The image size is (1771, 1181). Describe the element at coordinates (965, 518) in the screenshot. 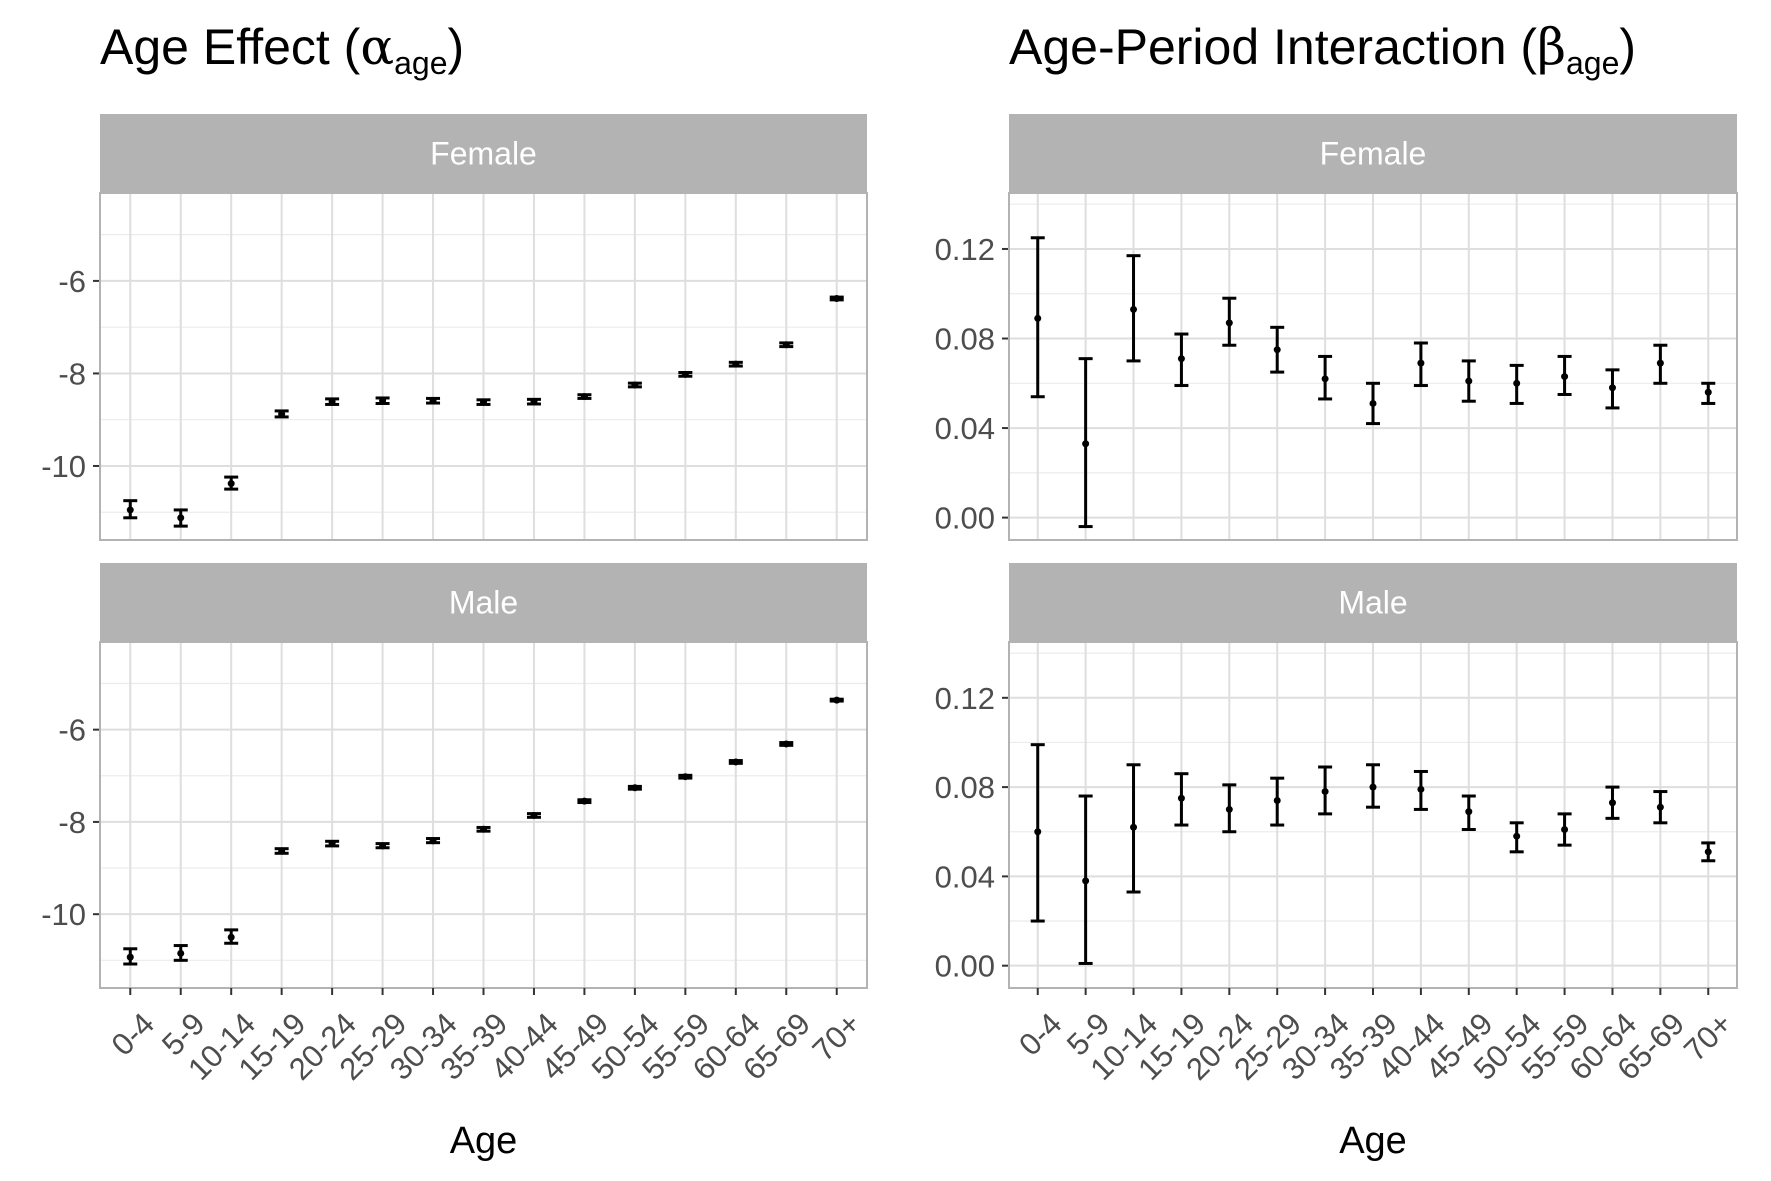

I see `y-tick-label: 0.00` at that location.